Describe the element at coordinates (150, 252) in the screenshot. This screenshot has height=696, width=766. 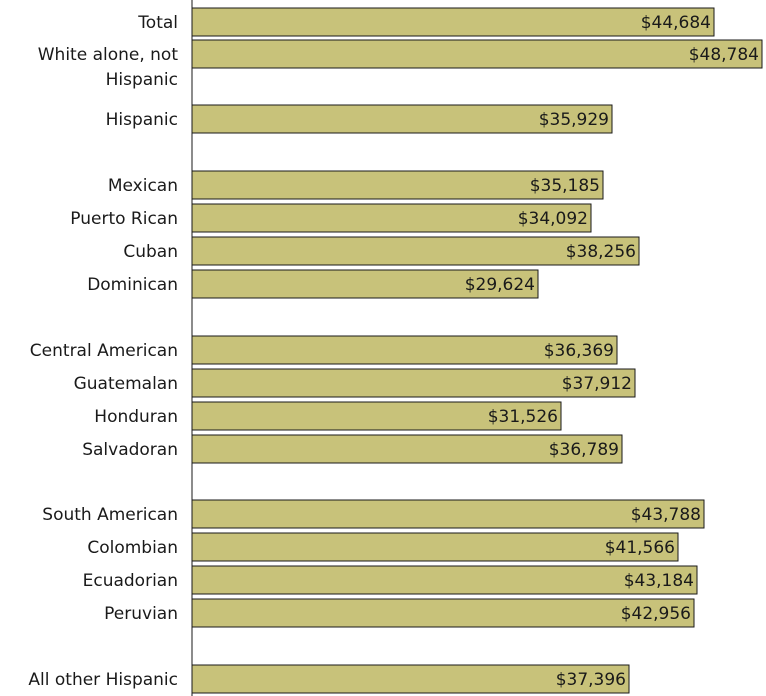
I see `category-label-5: Cuban` at that location.